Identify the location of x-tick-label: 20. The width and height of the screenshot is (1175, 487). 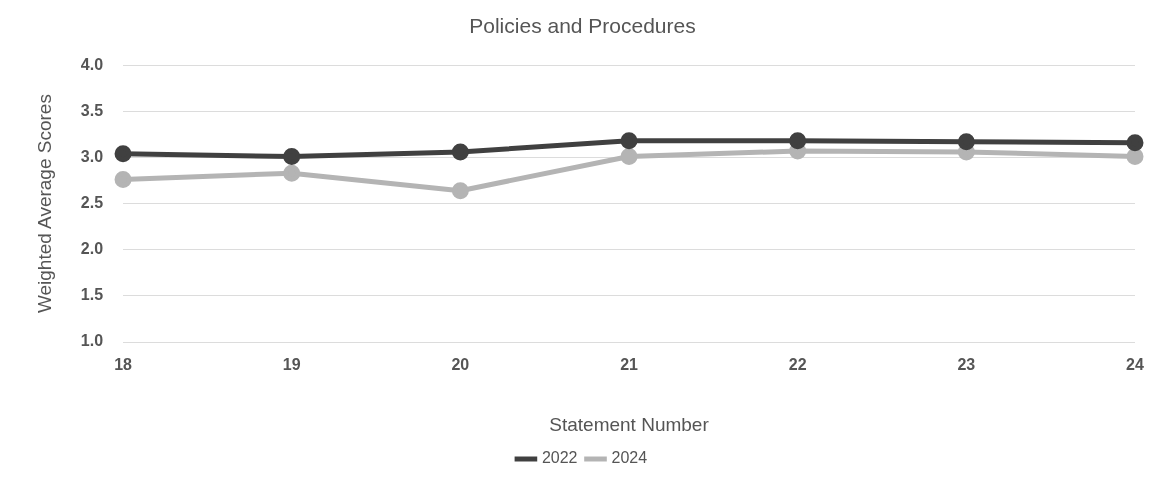
(460, 365).